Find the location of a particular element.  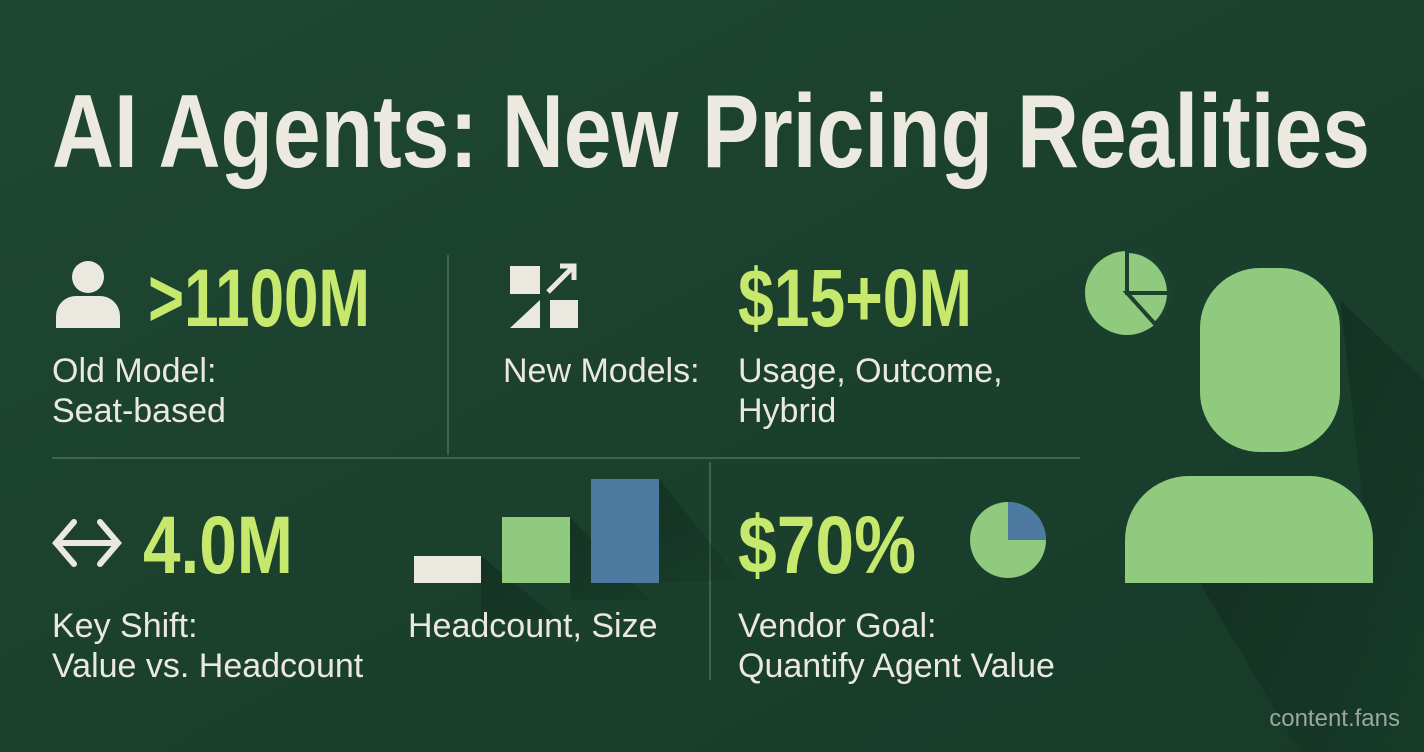

stat-label: Old Model: is located at coordinates (134, 371).